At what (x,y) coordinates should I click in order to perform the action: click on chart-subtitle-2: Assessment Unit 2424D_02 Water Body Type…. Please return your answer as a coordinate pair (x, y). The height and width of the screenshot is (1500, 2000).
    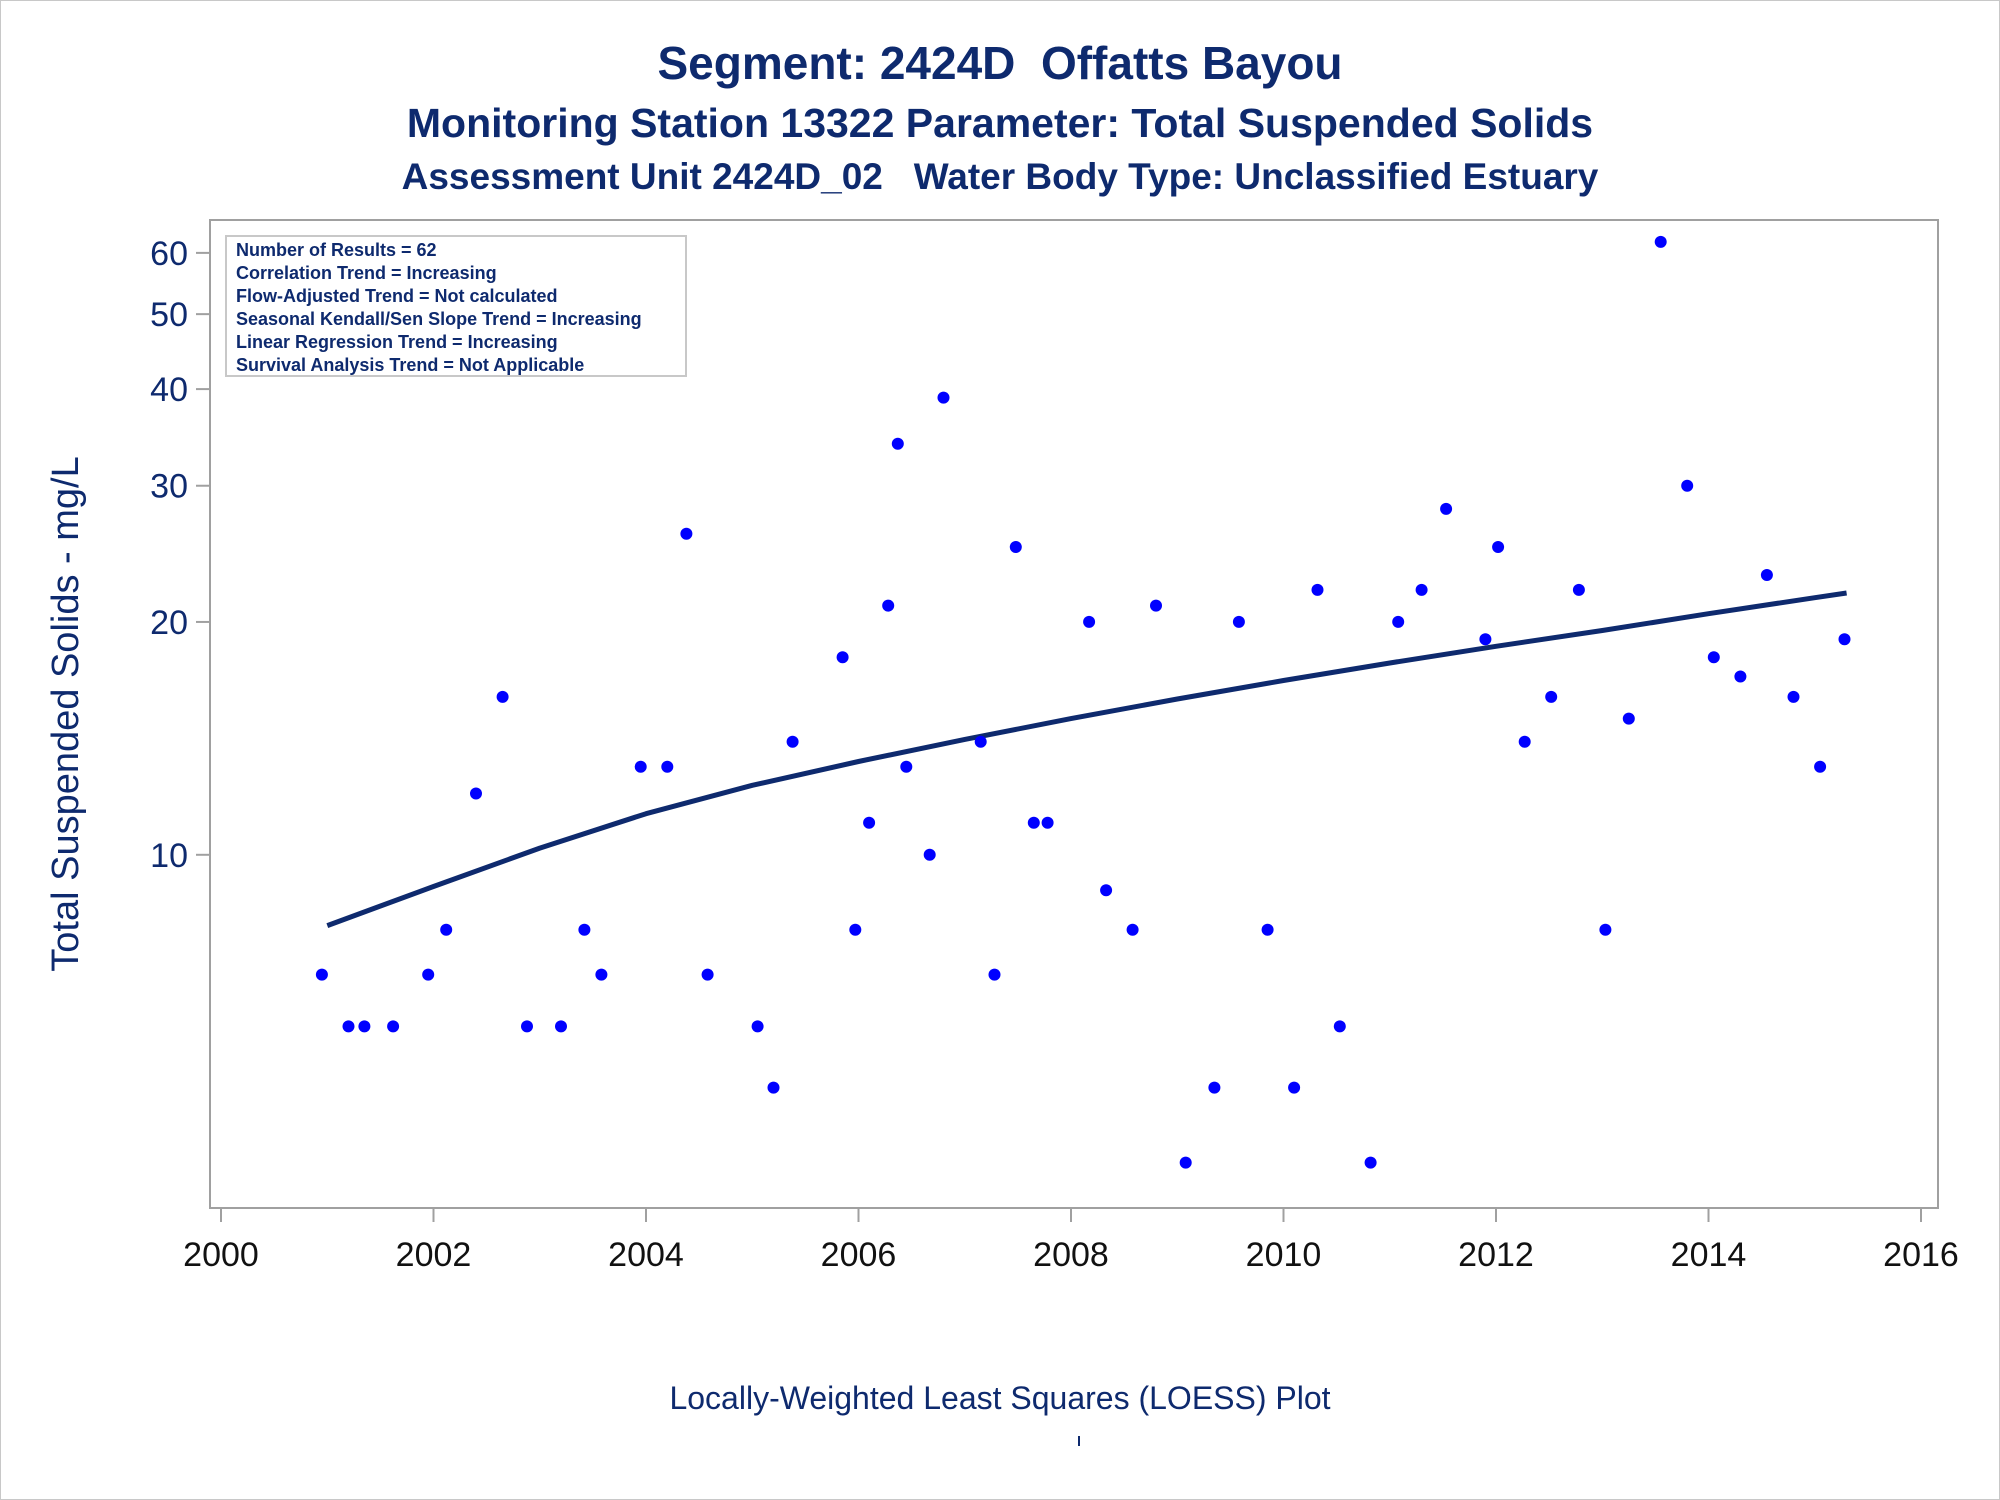
    Looking at the image, I should click on (1000, 176).